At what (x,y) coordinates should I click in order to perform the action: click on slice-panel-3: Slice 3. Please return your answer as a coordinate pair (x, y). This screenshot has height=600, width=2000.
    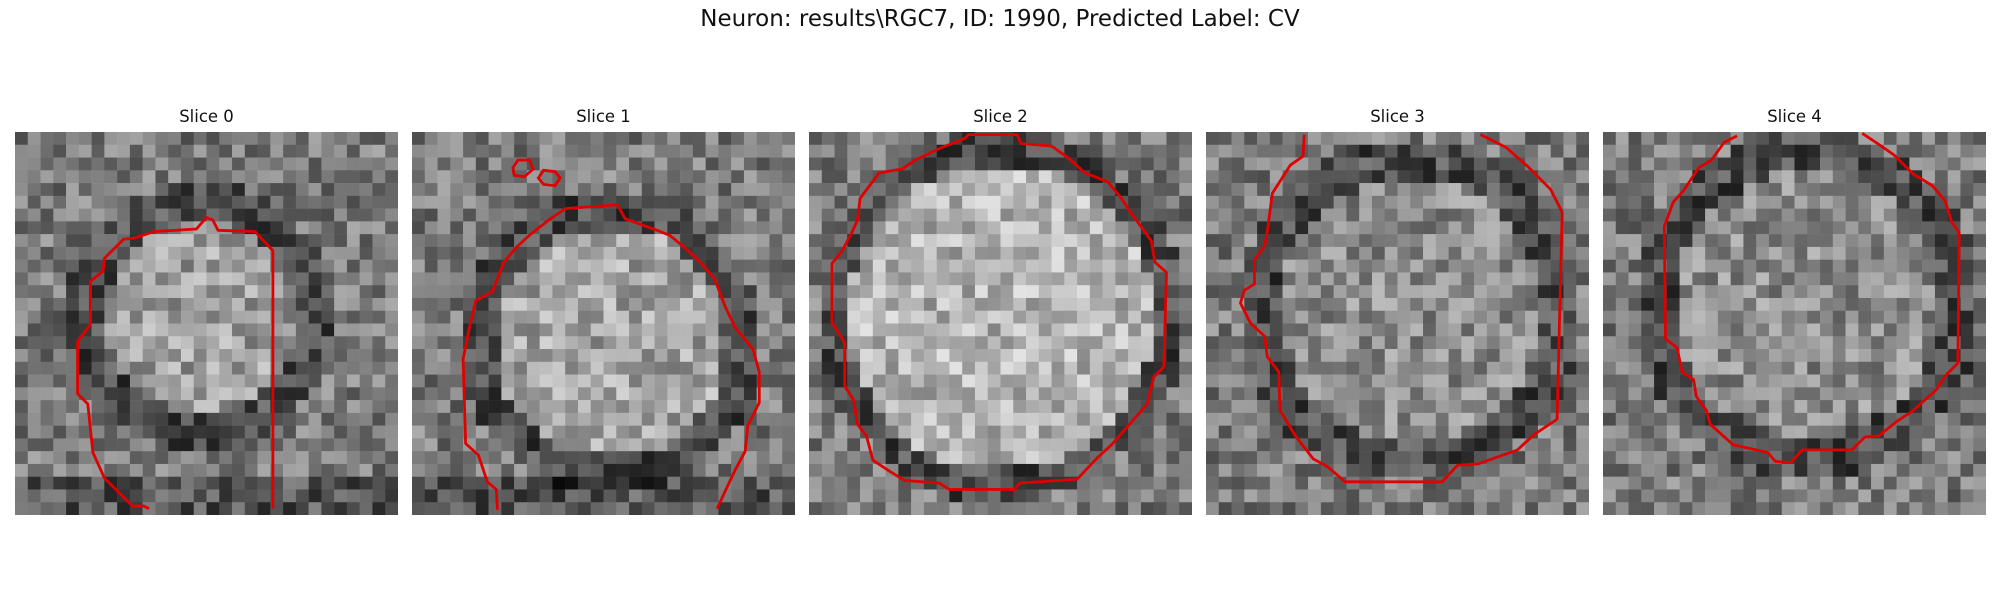
    Looking at the image, I should click on (1397, 308).